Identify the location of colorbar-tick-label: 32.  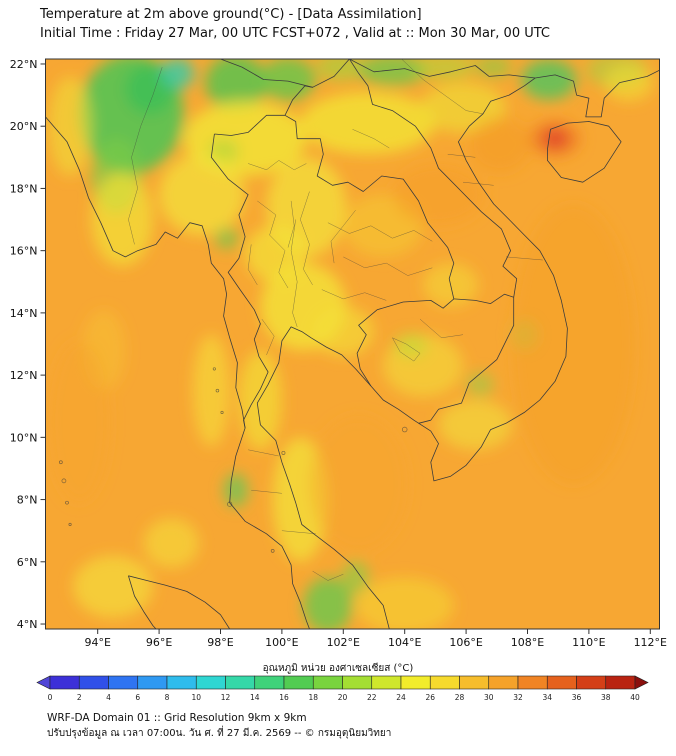
(518, 697).